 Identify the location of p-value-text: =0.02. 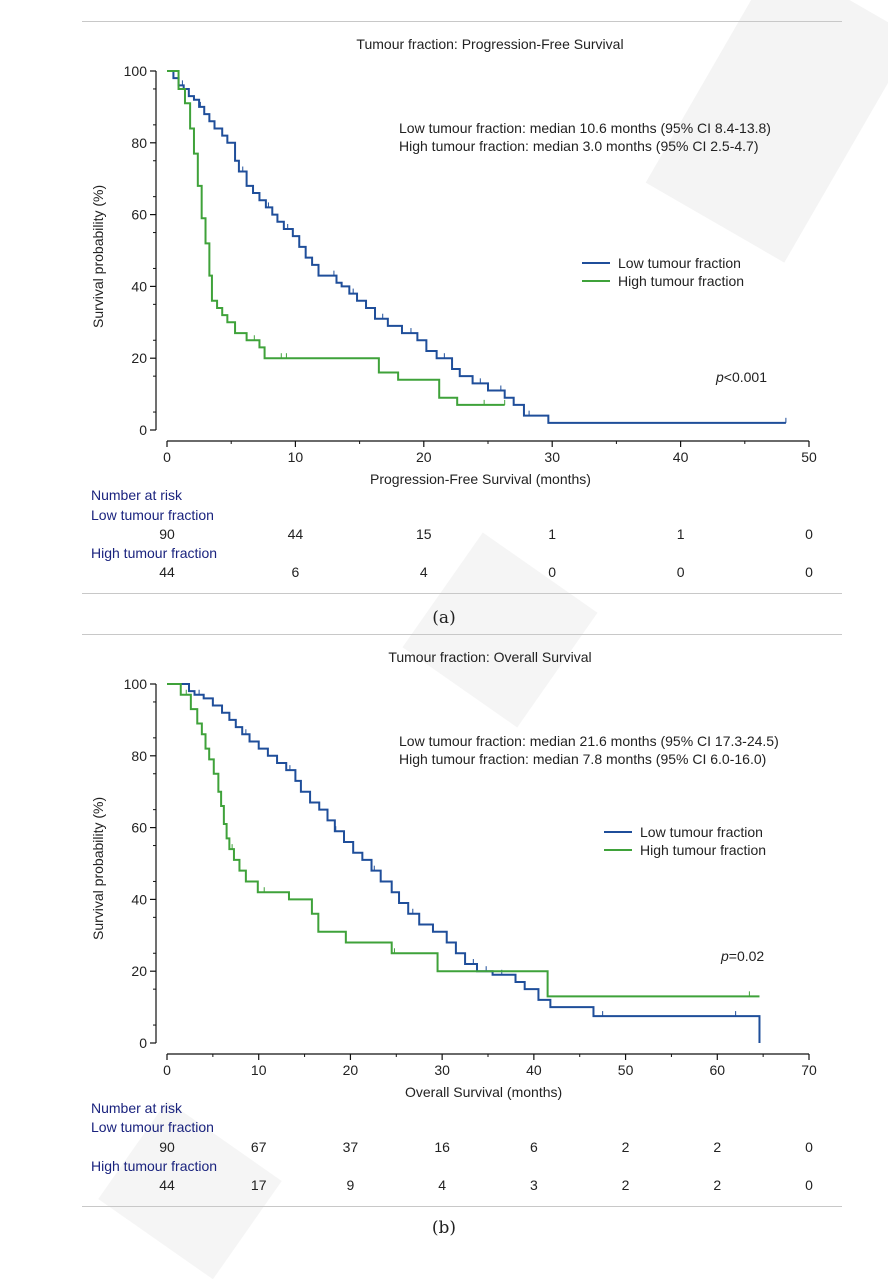
(746, 956).